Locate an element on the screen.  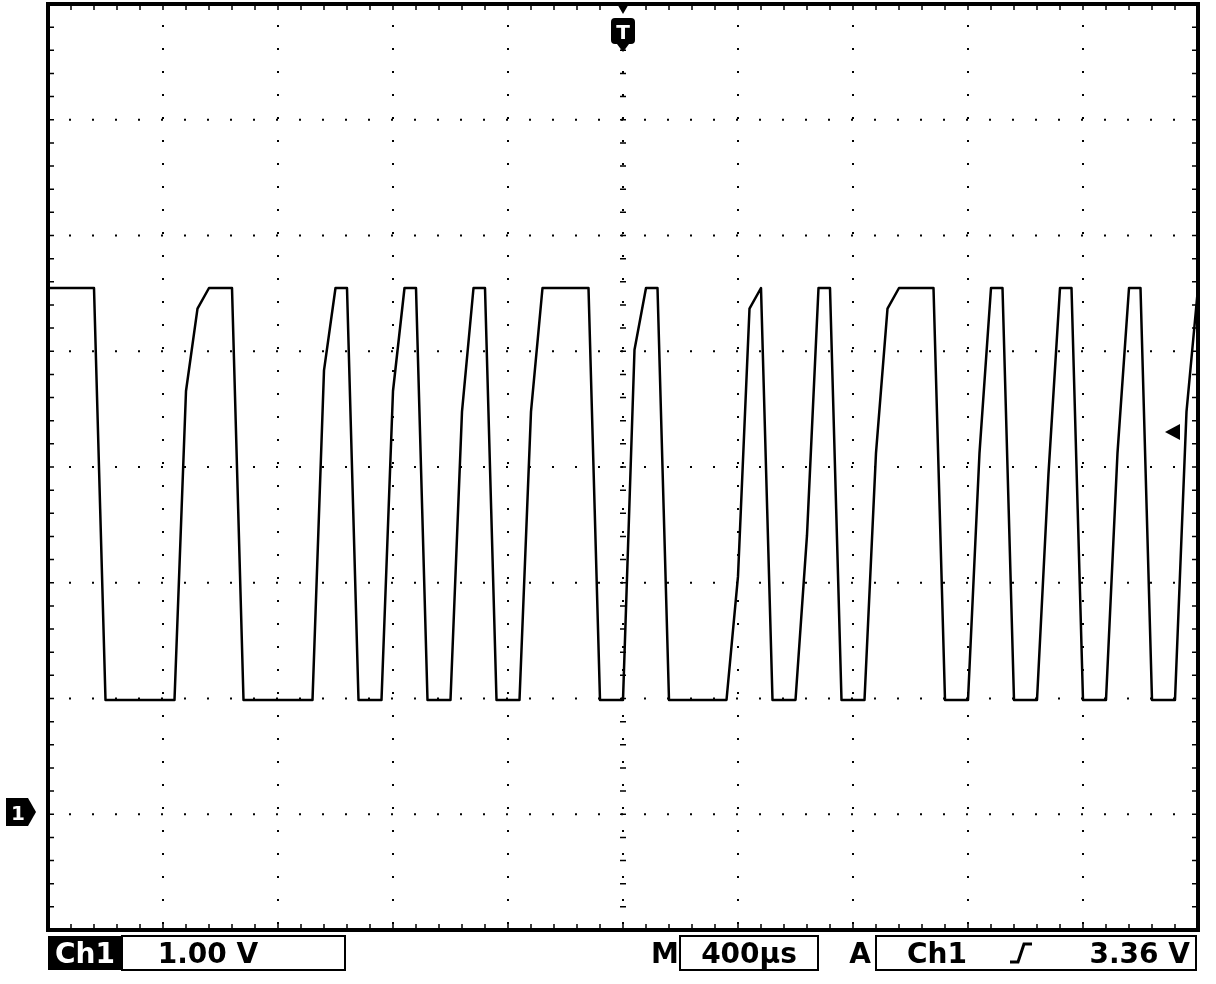
text: A is located at coordinates (860, 953).